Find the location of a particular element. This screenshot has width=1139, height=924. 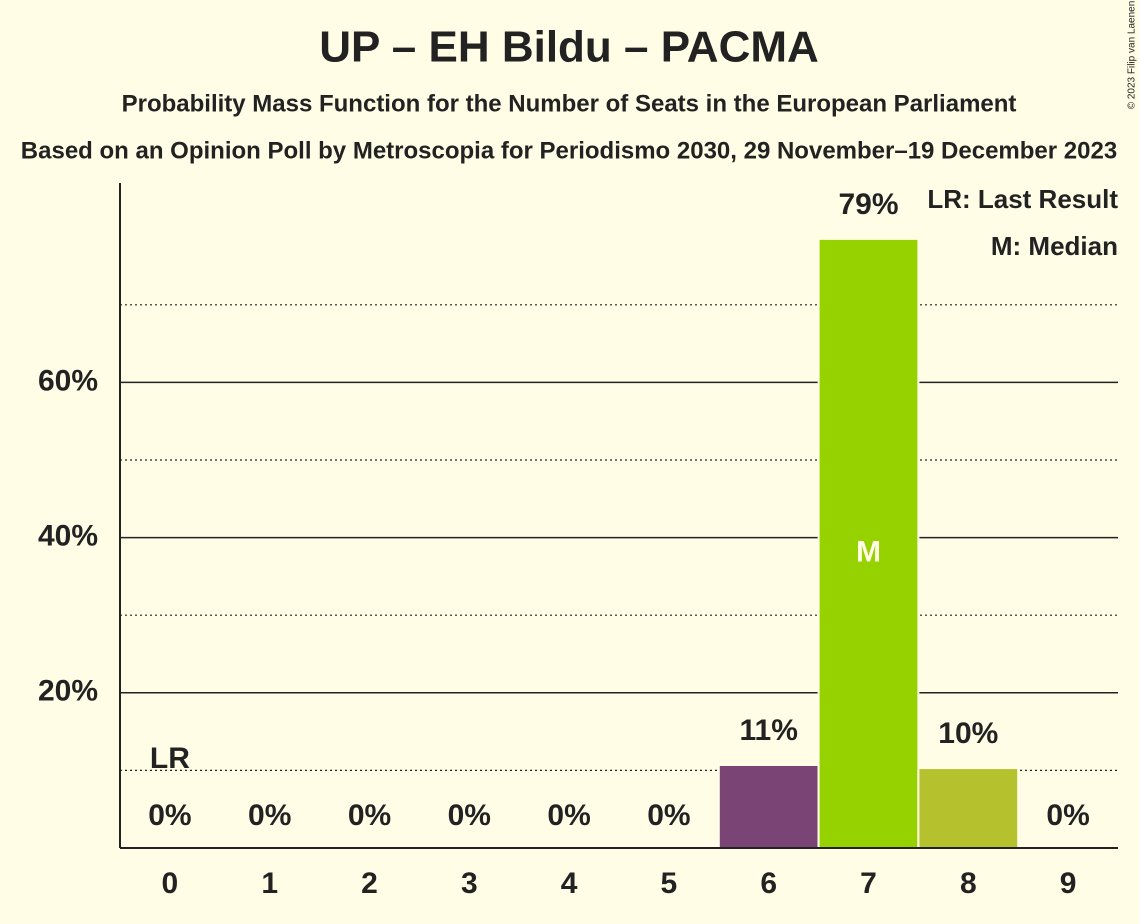

x-tick-label: 2 is located at coordinates (369, 883).